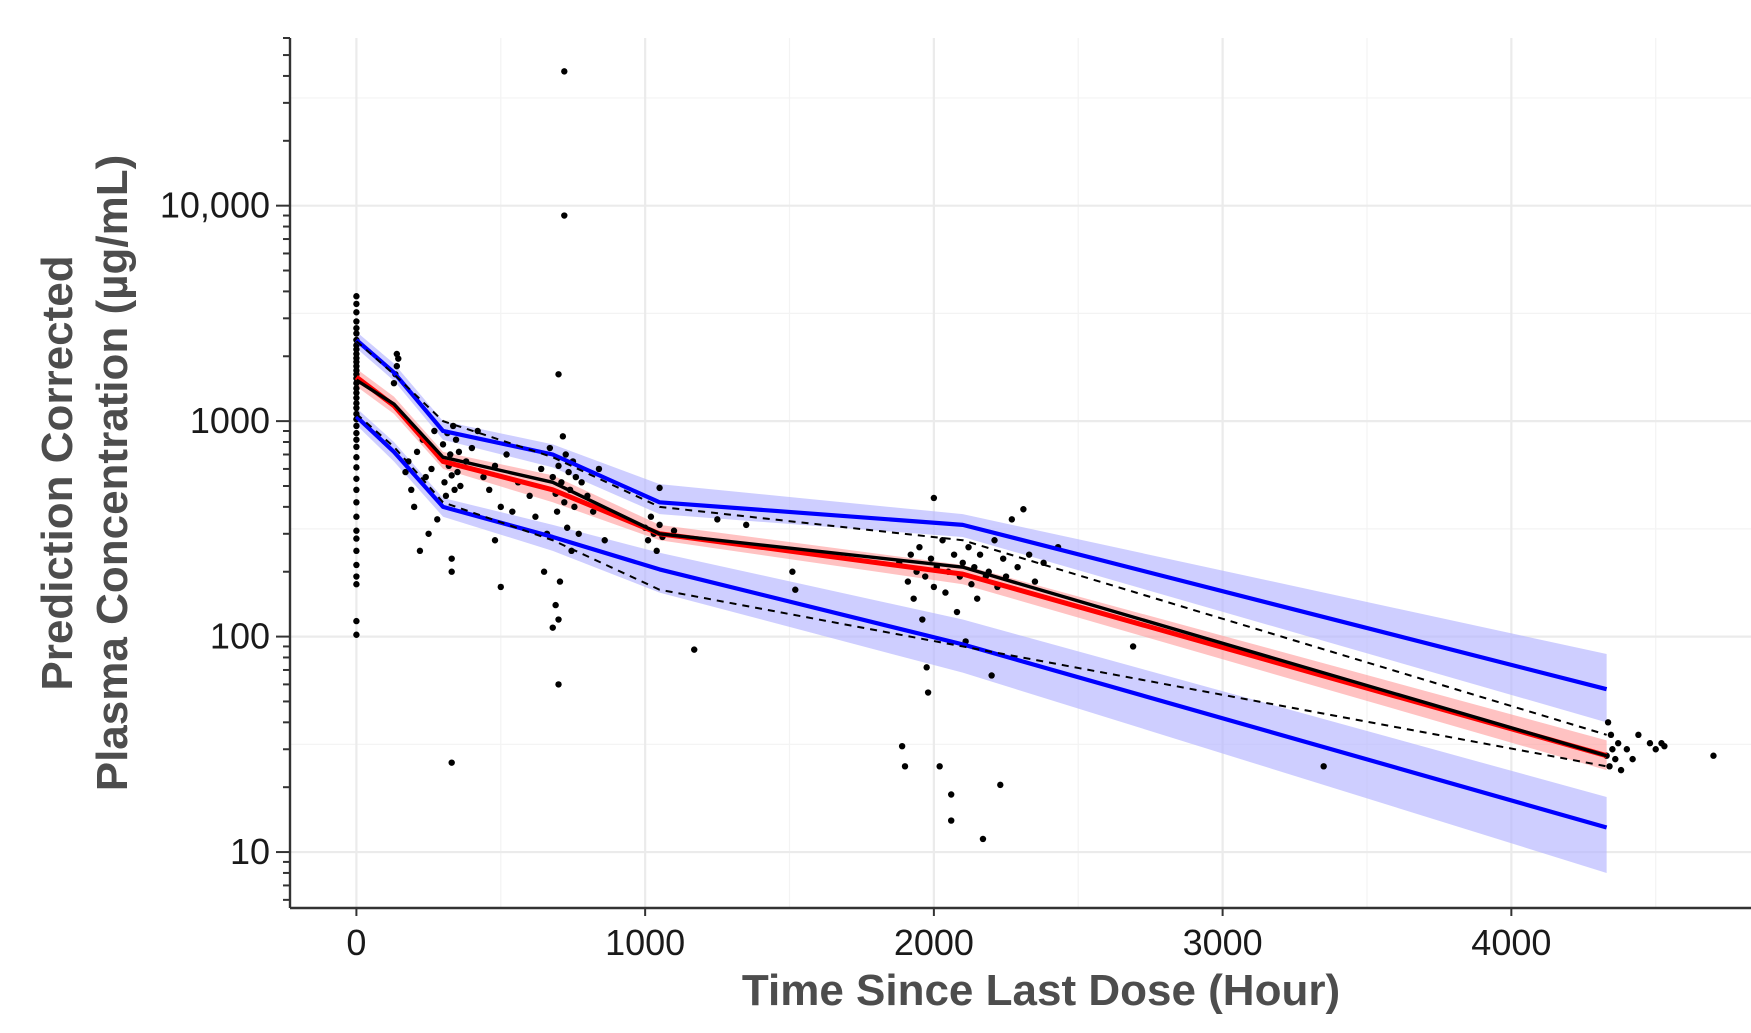 Image resolution: width=1751 pixels, height=1033 pixels. Describe the element at coordinates (1223, 942) in the screenshot. I see `x-tick-label: 3000` at that location.